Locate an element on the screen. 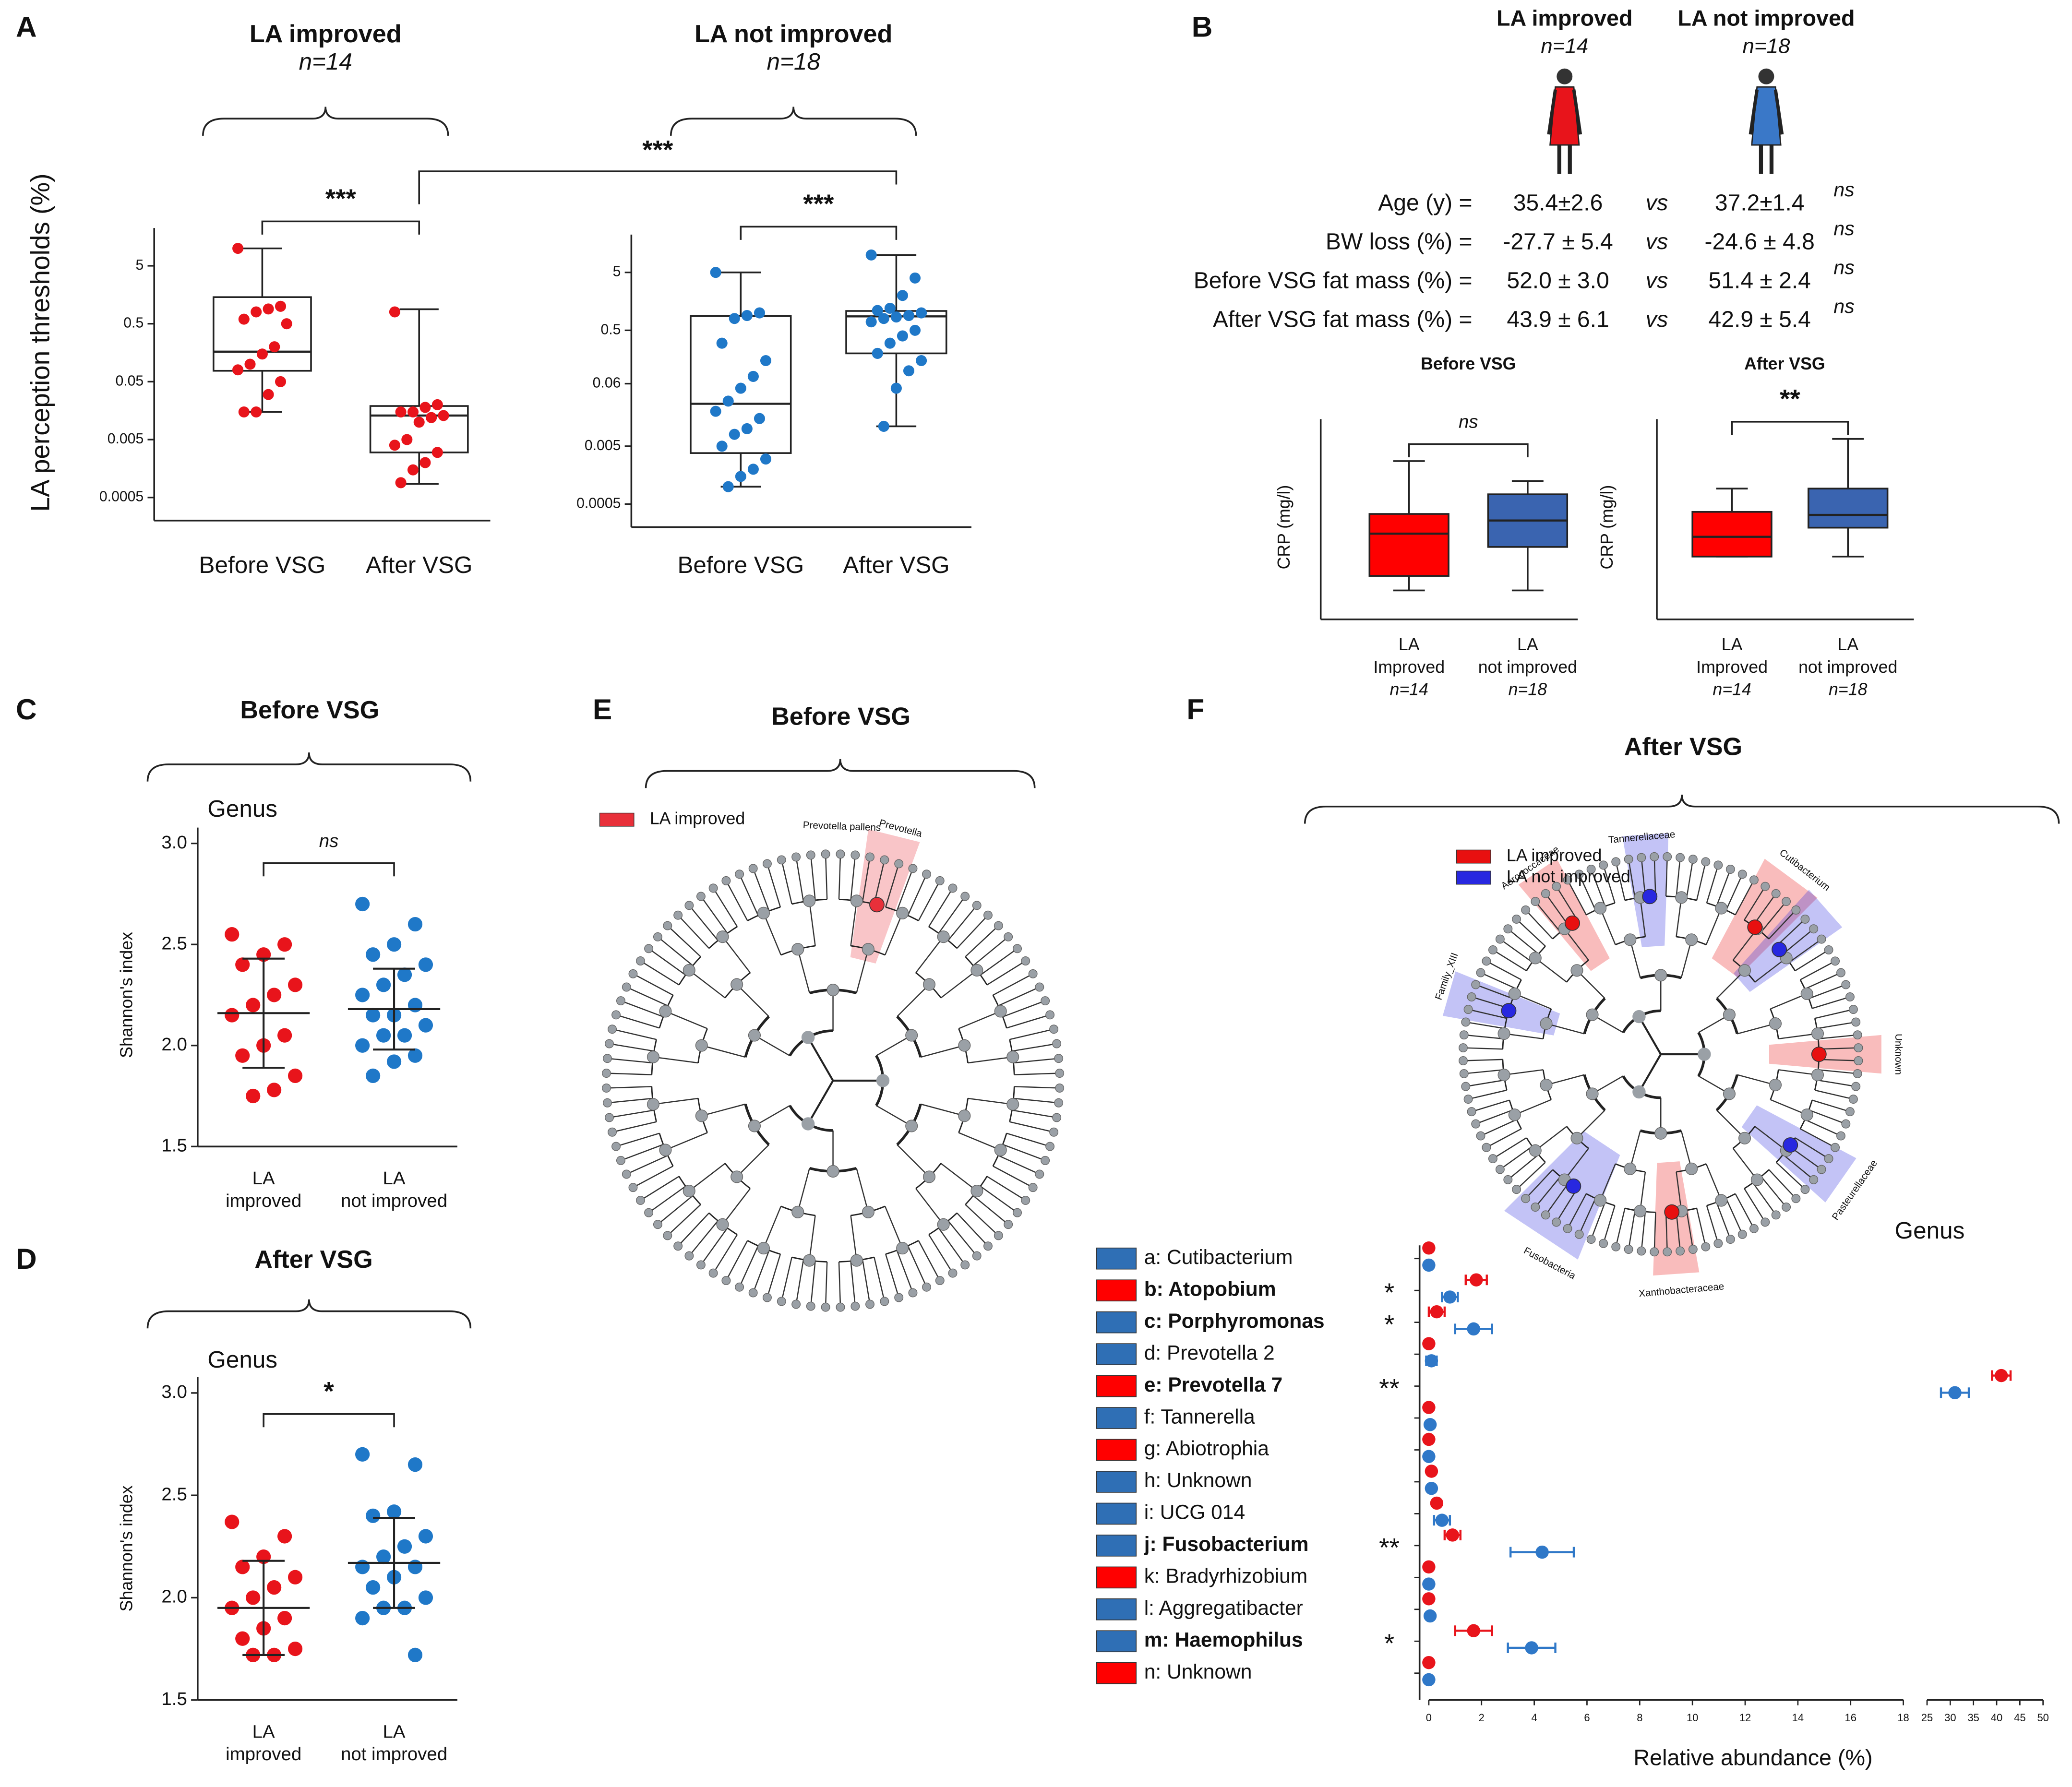 Image resolution: width=2072 pixels, height=1787 pixels. clade-highlight is located at coordinates (1765, 917).